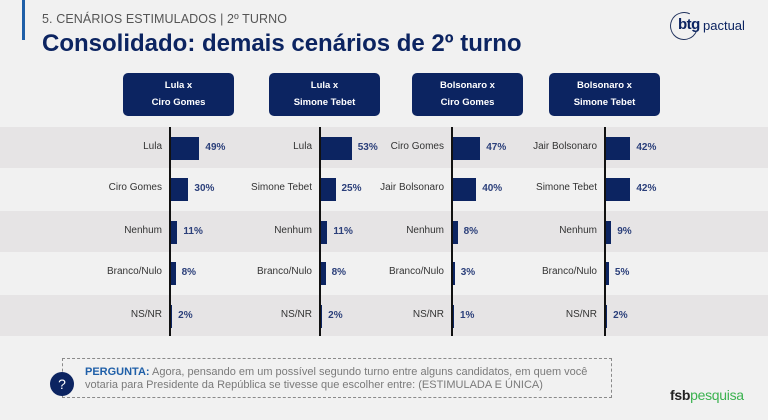  Describe the element at coordinates (622, 272) in the screenshot. I see `value-label: 5%` at that location.